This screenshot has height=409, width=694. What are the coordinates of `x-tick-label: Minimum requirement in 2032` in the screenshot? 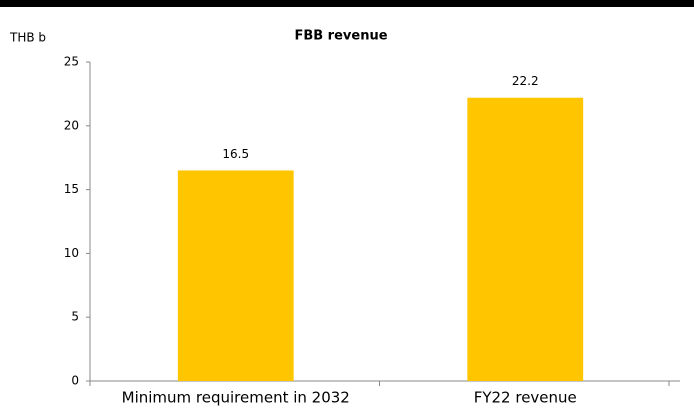 It's located at (236, 398).